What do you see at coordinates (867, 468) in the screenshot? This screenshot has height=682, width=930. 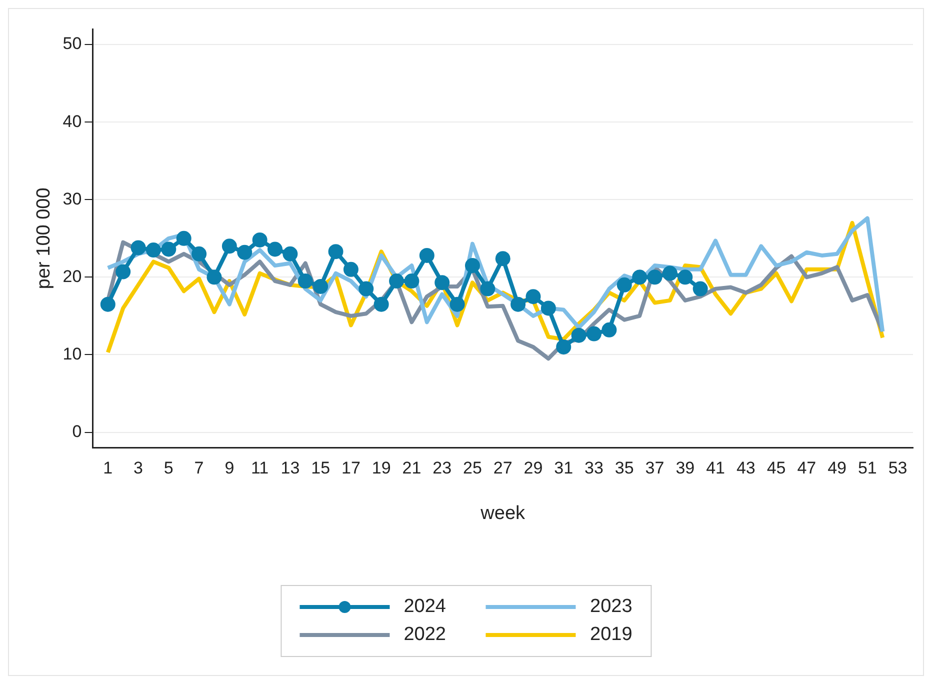 I see `x-tick-label: 51` at bounding box center [867, 468].